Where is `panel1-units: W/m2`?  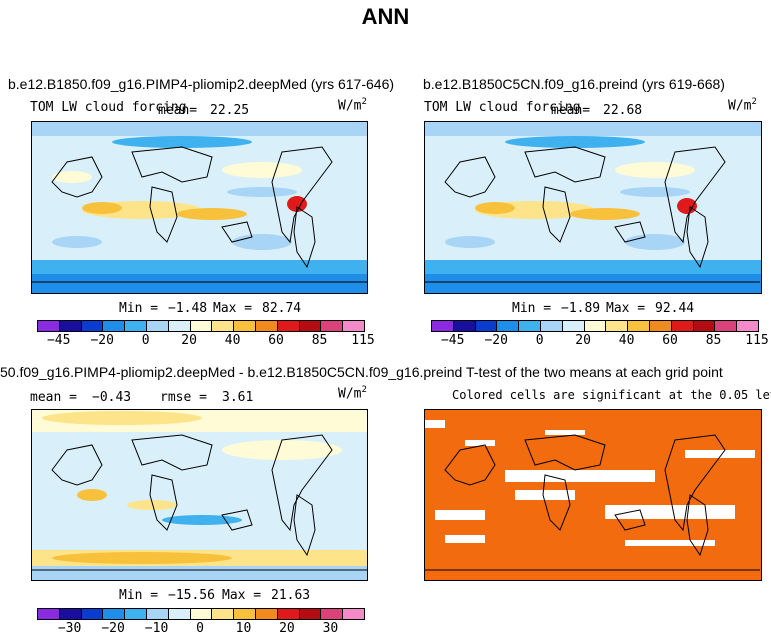
panel1-units: W/m2 is located at coordinates (352, 105).